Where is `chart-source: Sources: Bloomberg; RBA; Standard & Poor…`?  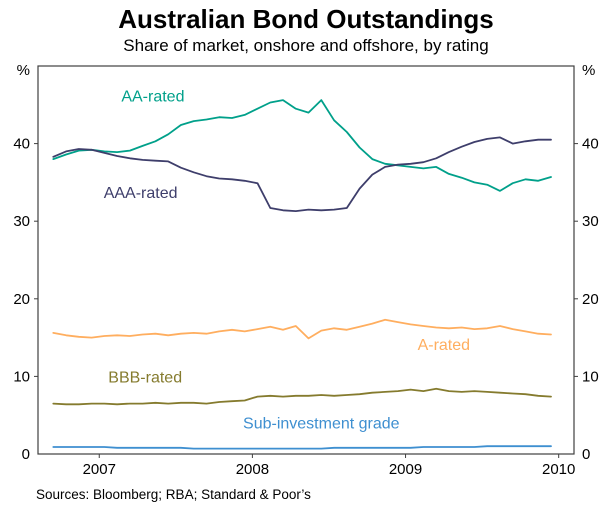
chart-source: Sources: Bloomberg; RBA; Standard & Poor… is located at coordinates (173, 494).